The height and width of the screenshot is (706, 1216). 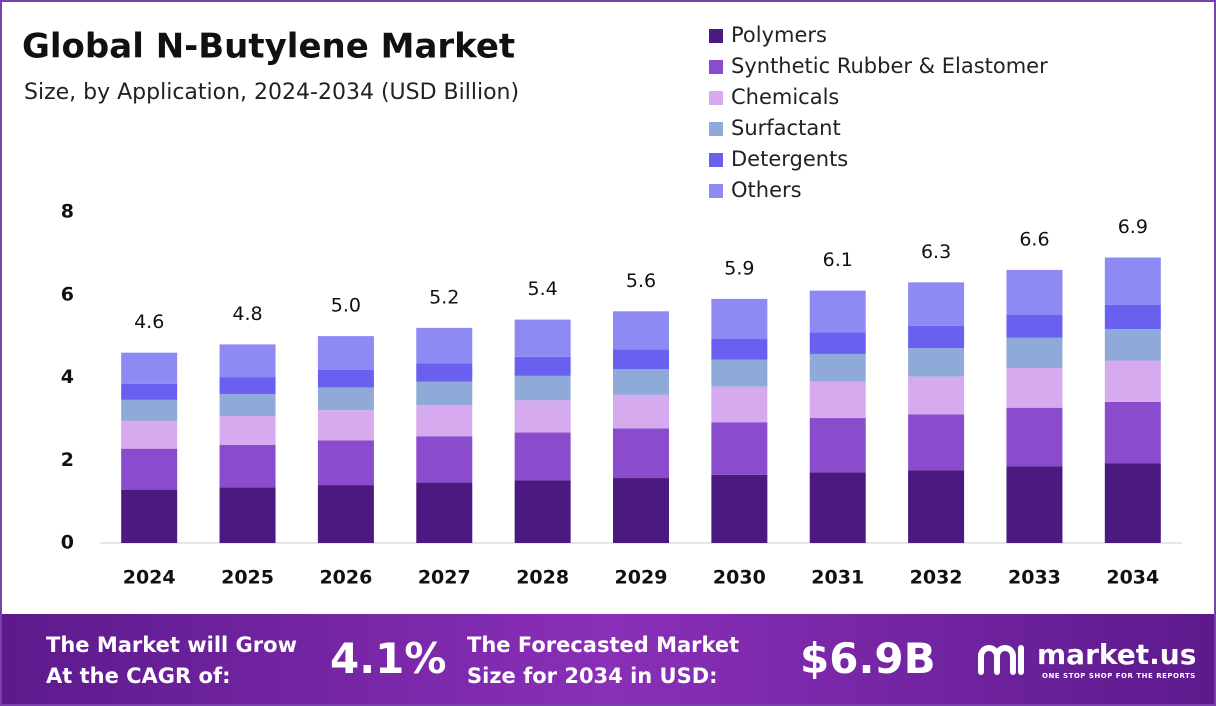 I want to click on total-label: 4.8, so click(x=247, y=314).